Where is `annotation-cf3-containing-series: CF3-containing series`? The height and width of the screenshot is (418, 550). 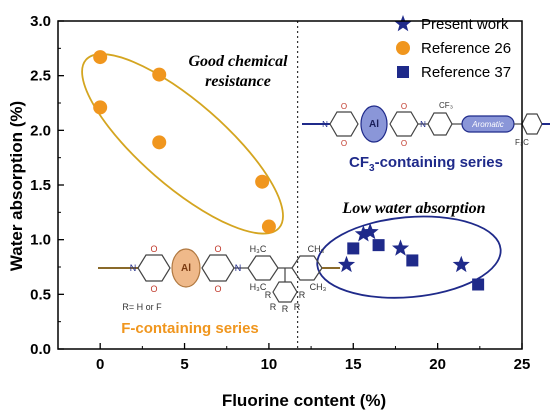
annotation-cf3-containing-series: CF3-containing series is located at coordinates (426, 164).